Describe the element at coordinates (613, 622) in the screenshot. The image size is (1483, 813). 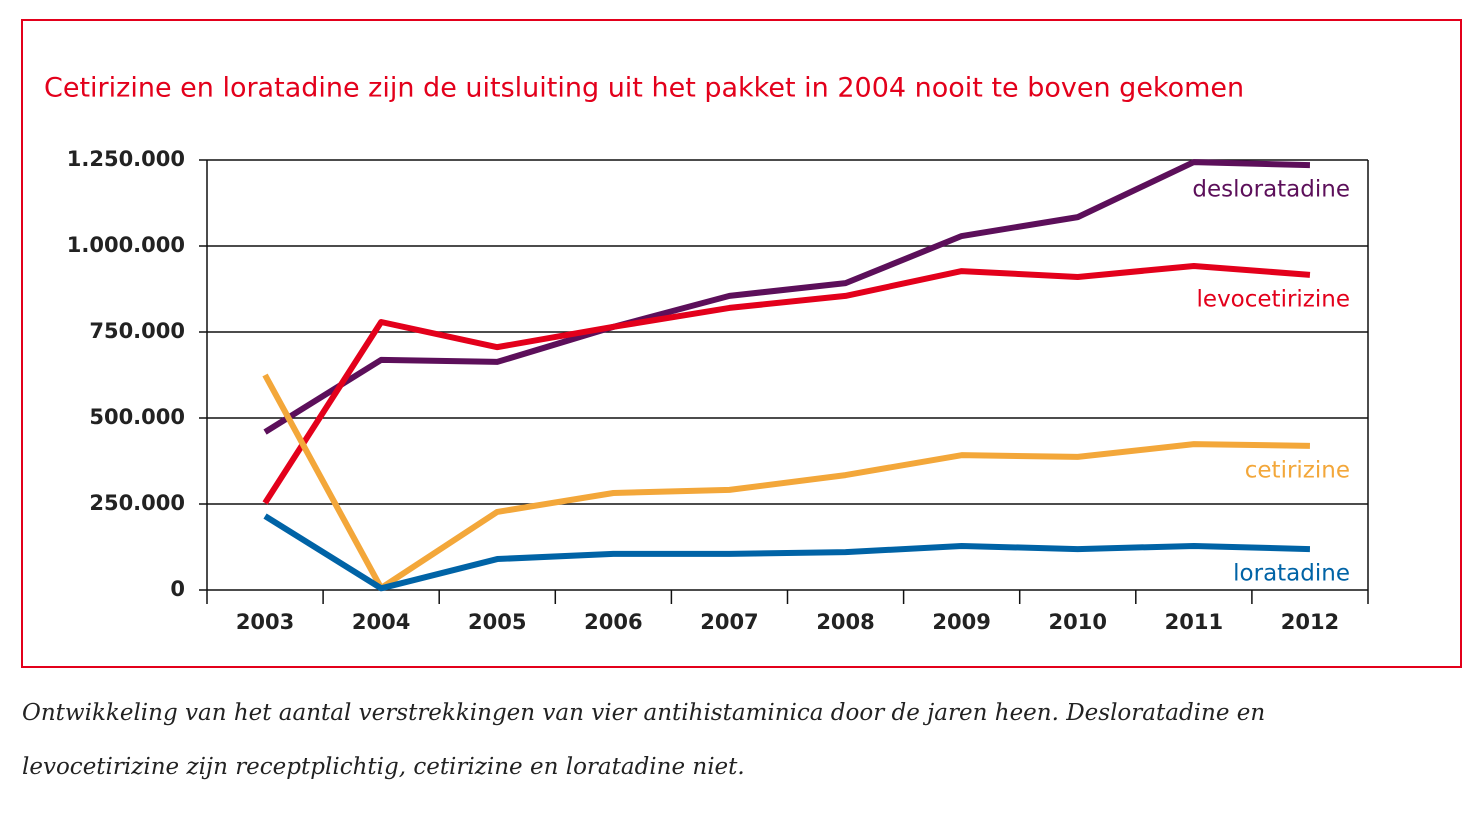
I see `x-tick-label: 2006` at that location.